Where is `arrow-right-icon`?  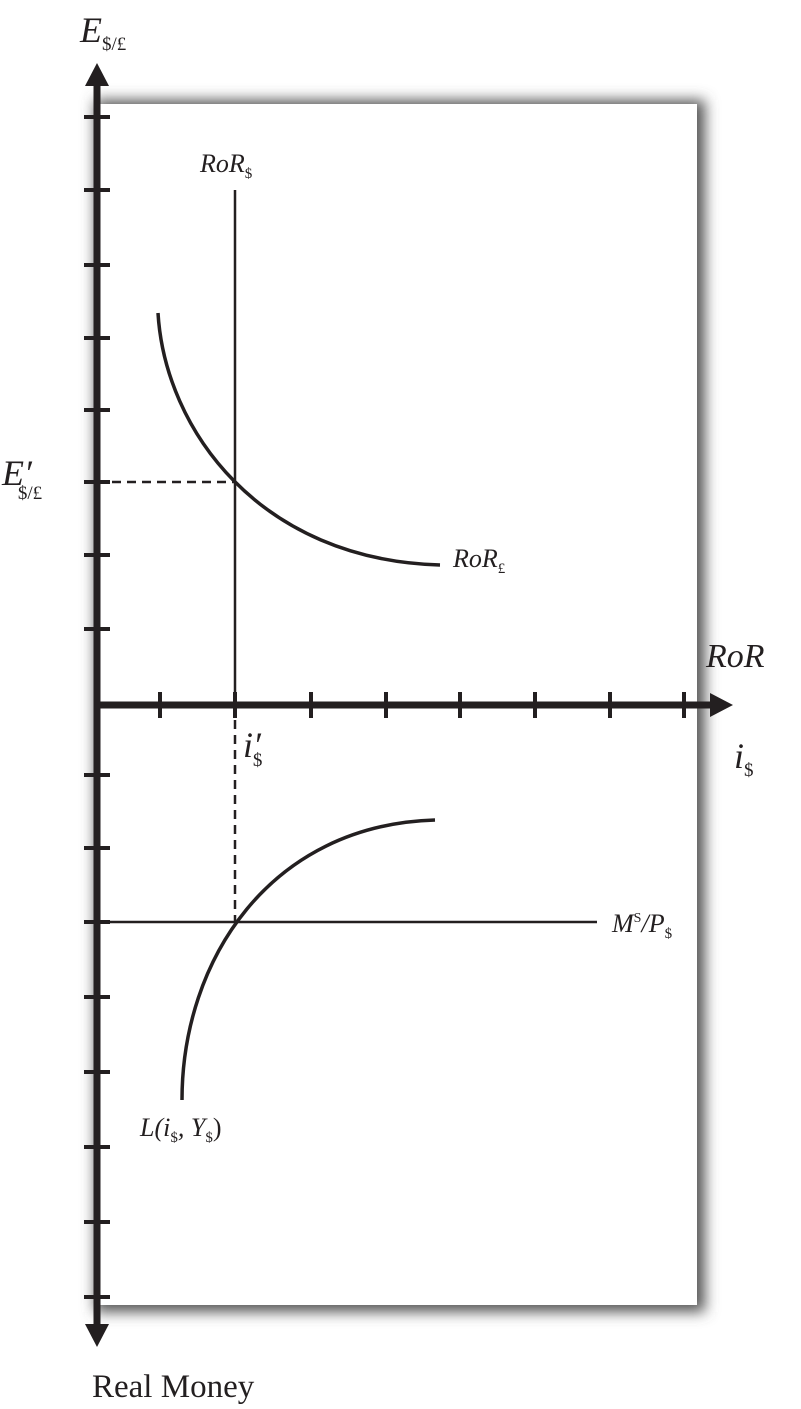
arrow-right-icon is located at coordinates (721, 705).